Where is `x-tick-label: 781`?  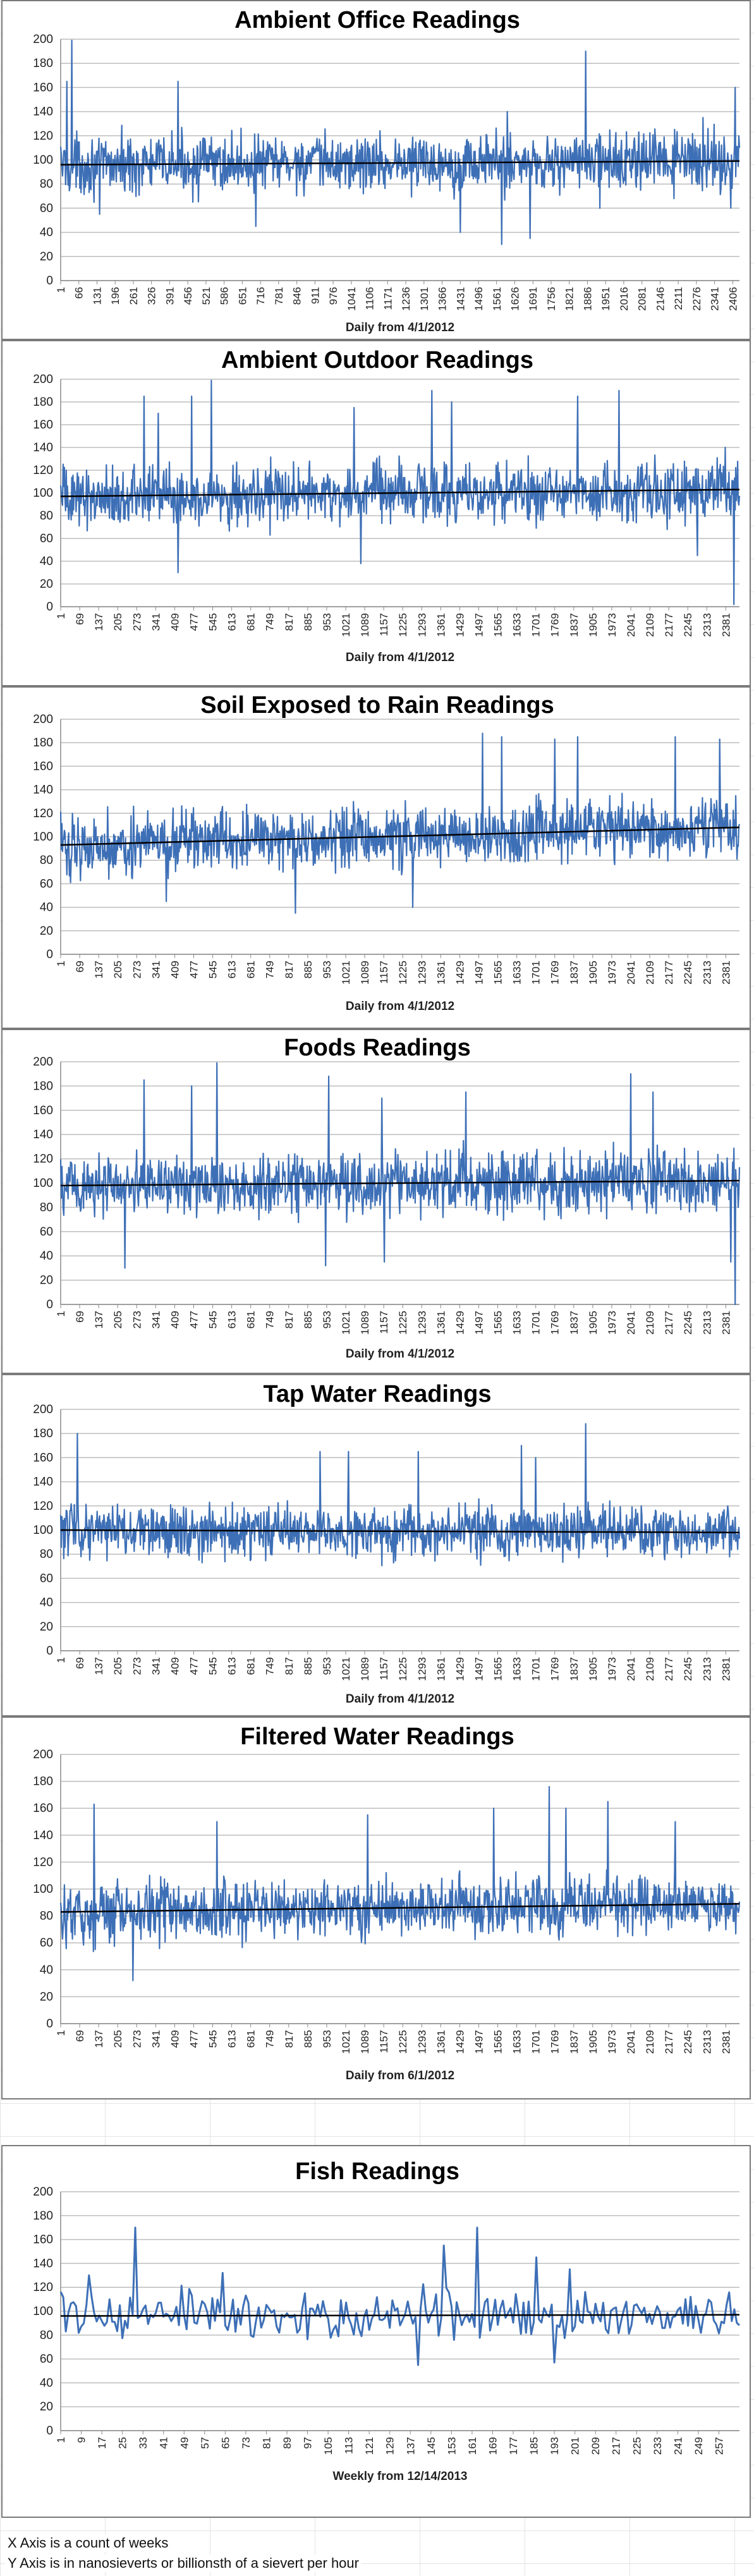 x-tick-label: 781 is located at coordinates (279, 296).